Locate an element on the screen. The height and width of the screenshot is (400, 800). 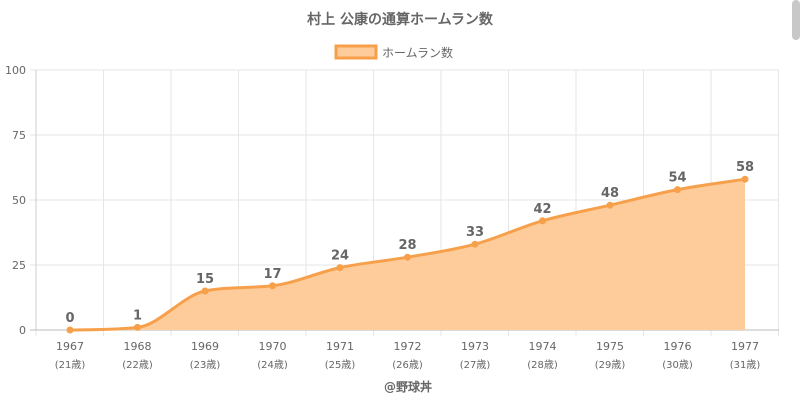
scrollbar is located at coordinates (796, 20).